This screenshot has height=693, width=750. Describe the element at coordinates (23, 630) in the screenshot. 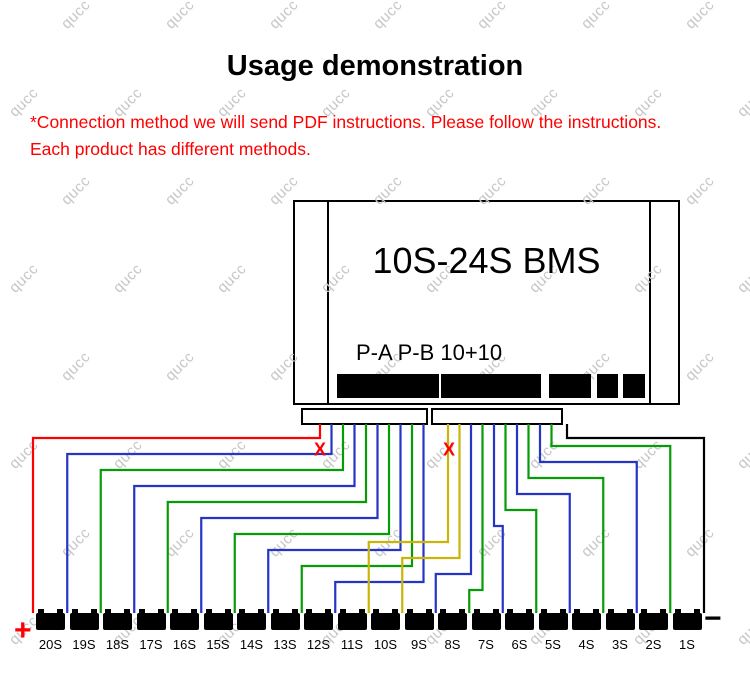

I see `pack-positive-symbol: +` at that location.